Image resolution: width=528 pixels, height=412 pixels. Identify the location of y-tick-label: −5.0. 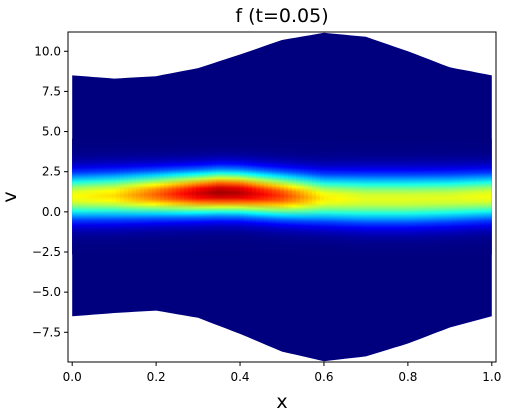
(46, 292).